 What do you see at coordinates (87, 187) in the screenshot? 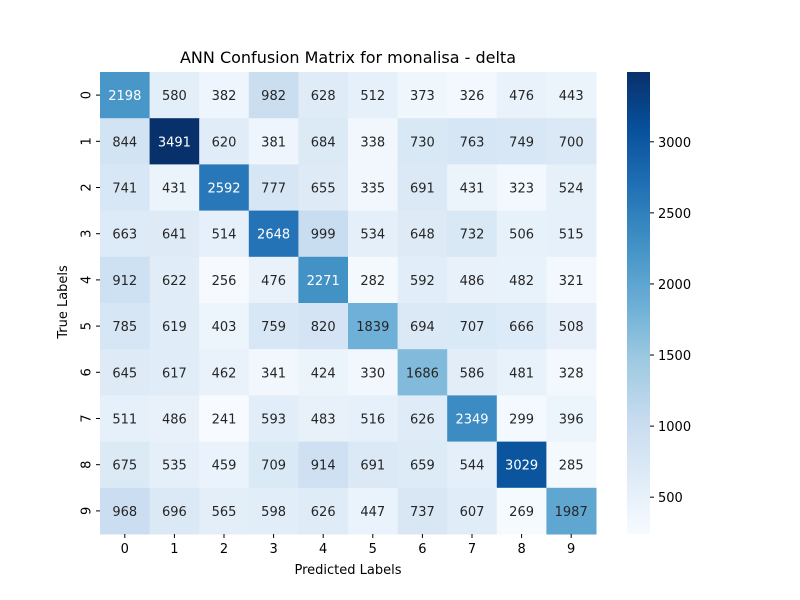
I see `y-tick-label: 2` at bounding box center [87, 187].